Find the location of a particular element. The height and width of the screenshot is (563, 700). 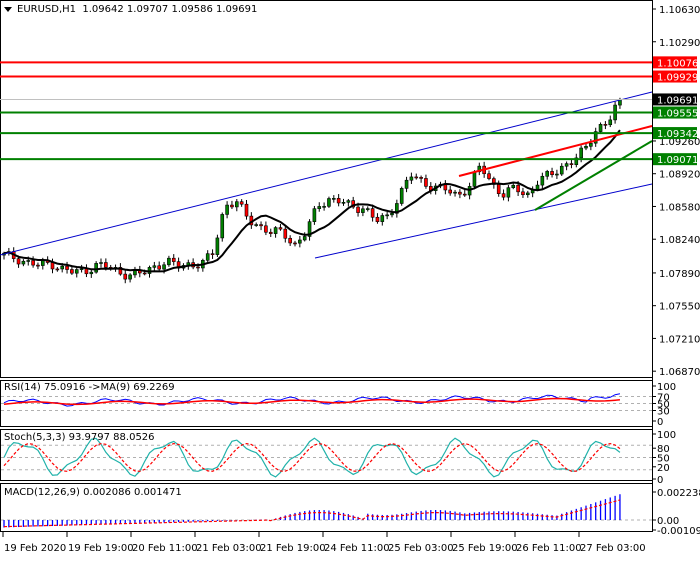

ohlc-open: 1.09642 is located at coordinates (103, 9).